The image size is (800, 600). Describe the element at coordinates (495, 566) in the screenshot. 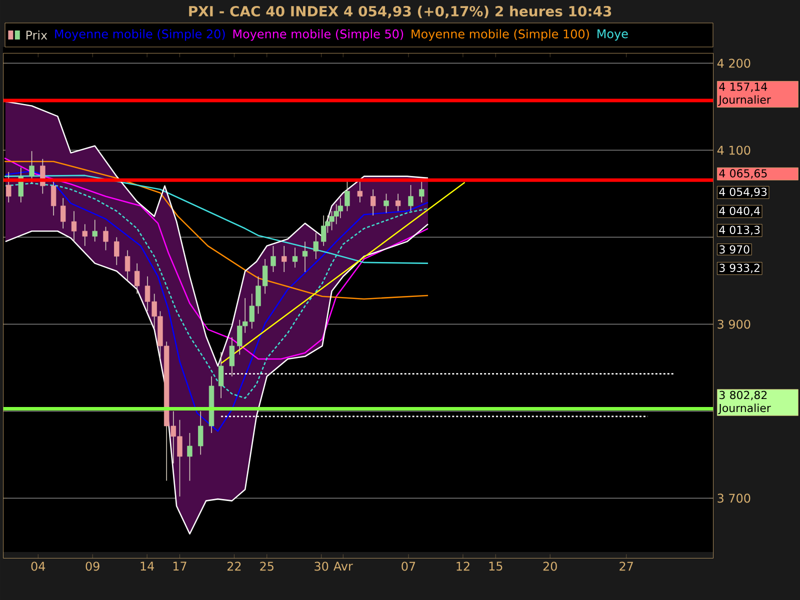

I see `x-tick-label: 15` at that location.